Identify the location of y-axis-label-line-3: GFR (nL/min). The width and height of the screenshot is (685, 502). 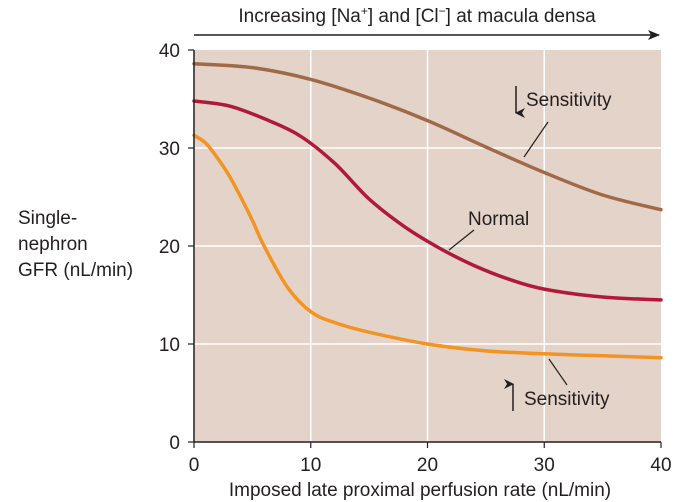
(75, 270).